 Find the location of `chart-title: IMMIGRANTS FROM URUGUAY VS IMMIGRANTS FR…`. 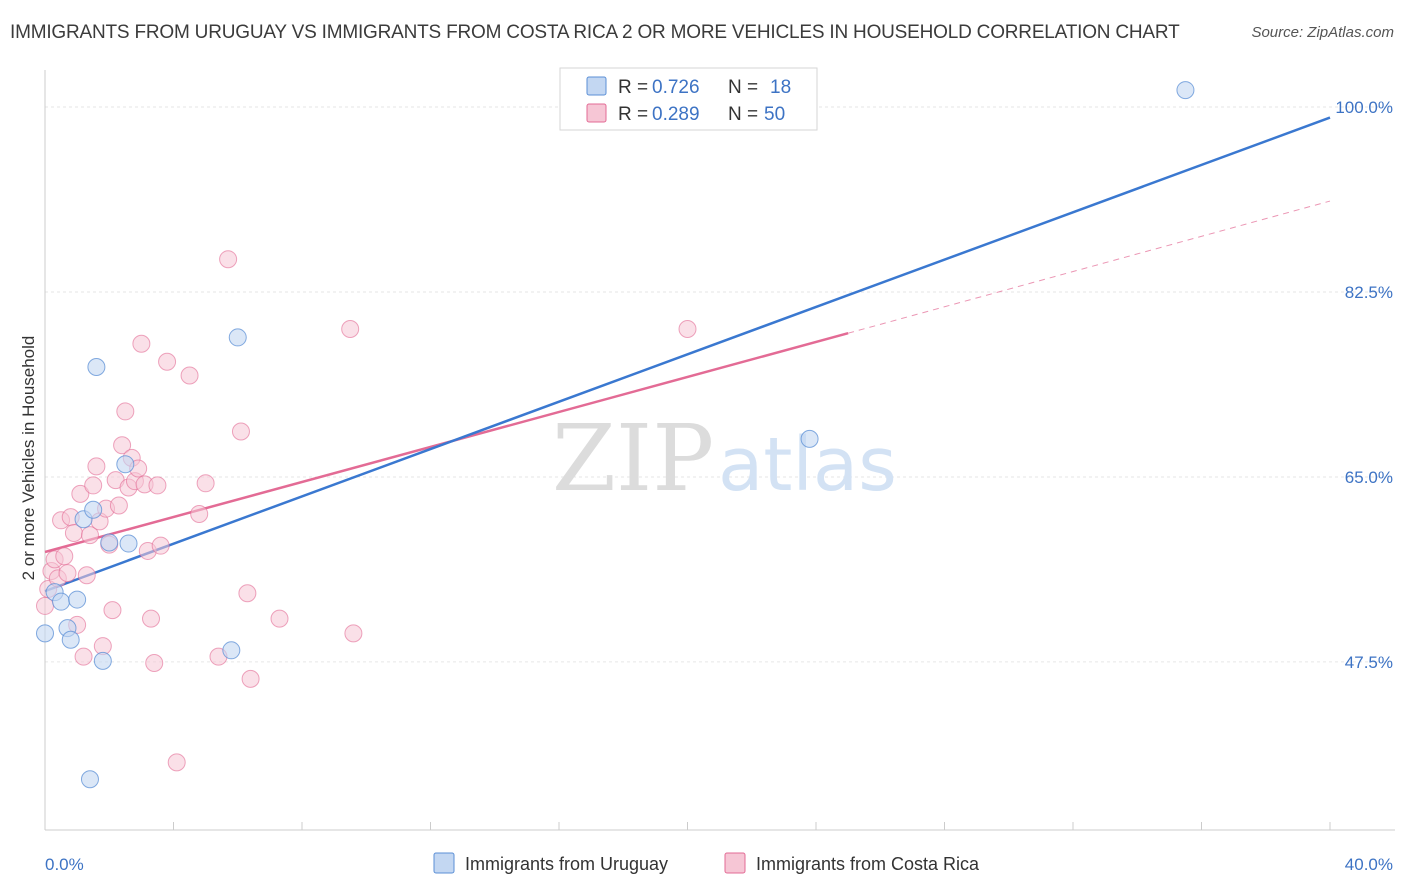

chart-title: IMMIGRANTS FROM URUGUAY VS IMMIGRANTS FR… is located at coordinates (595, 32).